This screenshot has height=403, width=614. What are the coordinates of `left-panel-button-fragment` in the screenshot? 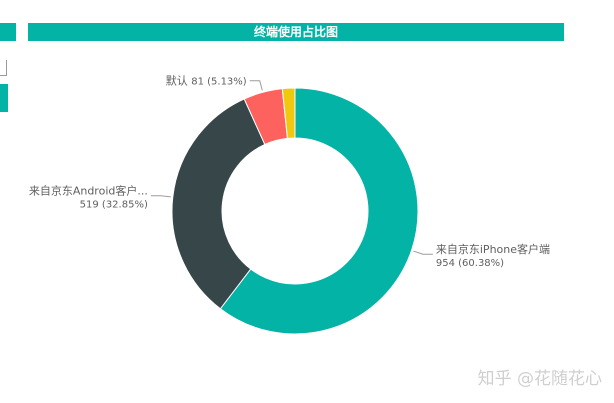 It's located at (4, 98).